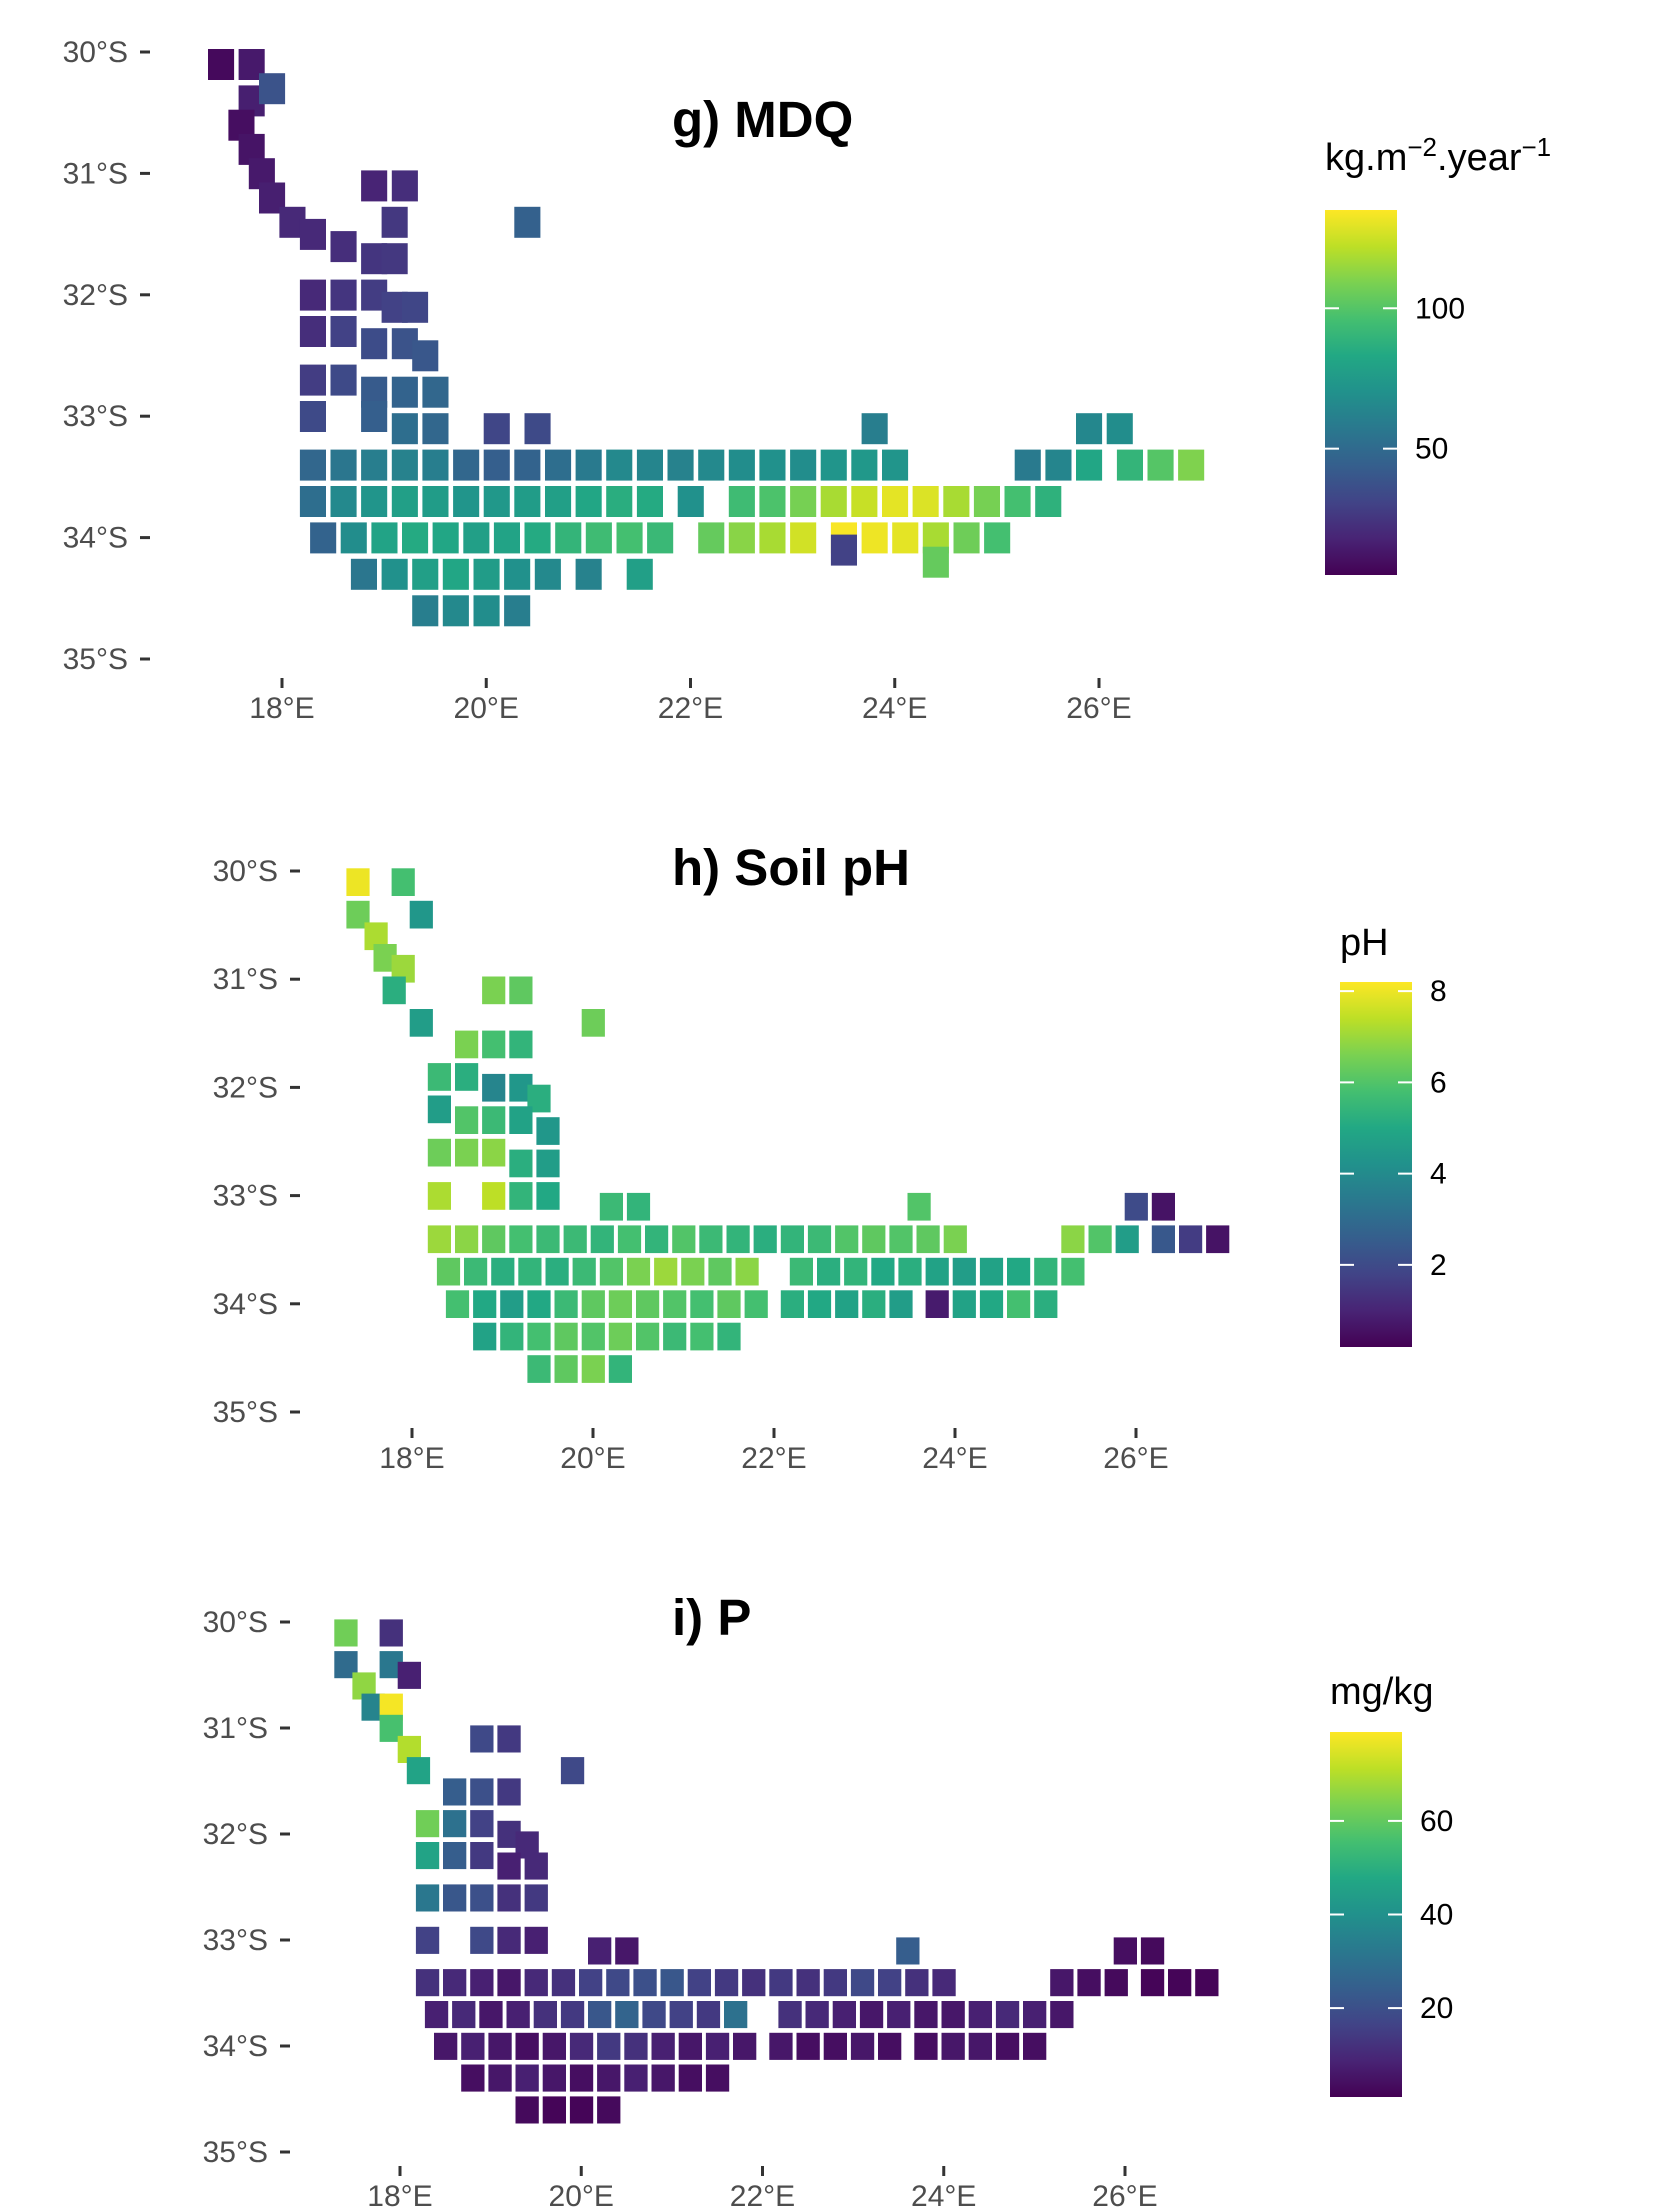 The width and height of the screenshot is (1653, 2208). I want to click on legend-tick-label: 60, so click(1436, 1821).